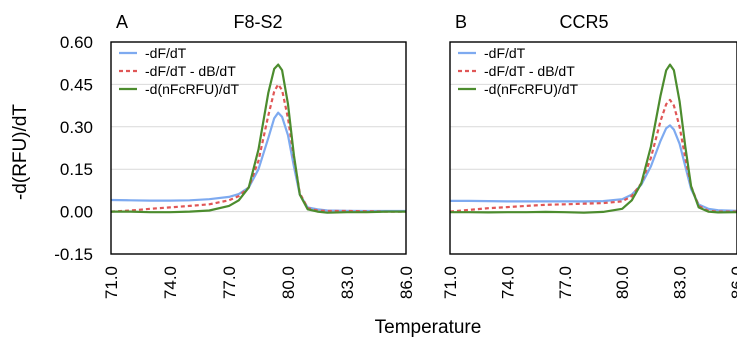  Describe the element at coordinates (76, 169) in the screenshot. I see `y-tick-label: 0.15` at that location.